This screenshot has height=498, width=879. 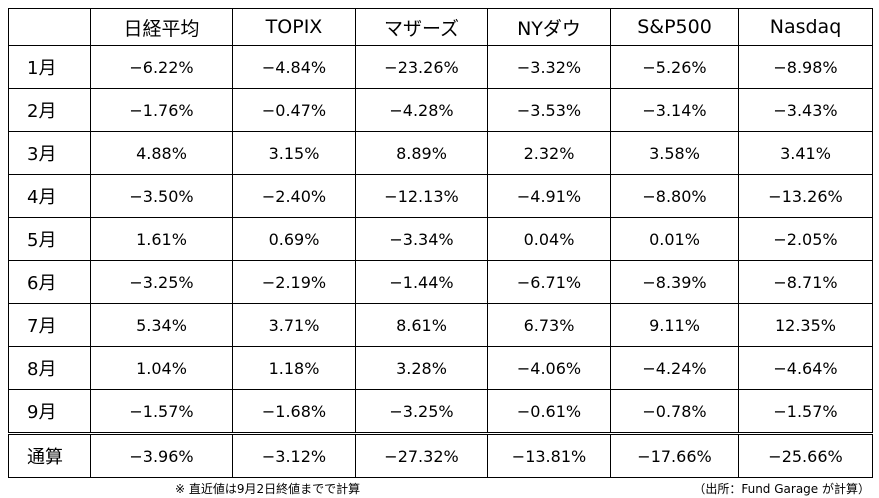 I want to click on table-row: 8月 1.04% 1.18% 3.28% −4.06% −4.24% −4.64%, so click(x=440, y=368).